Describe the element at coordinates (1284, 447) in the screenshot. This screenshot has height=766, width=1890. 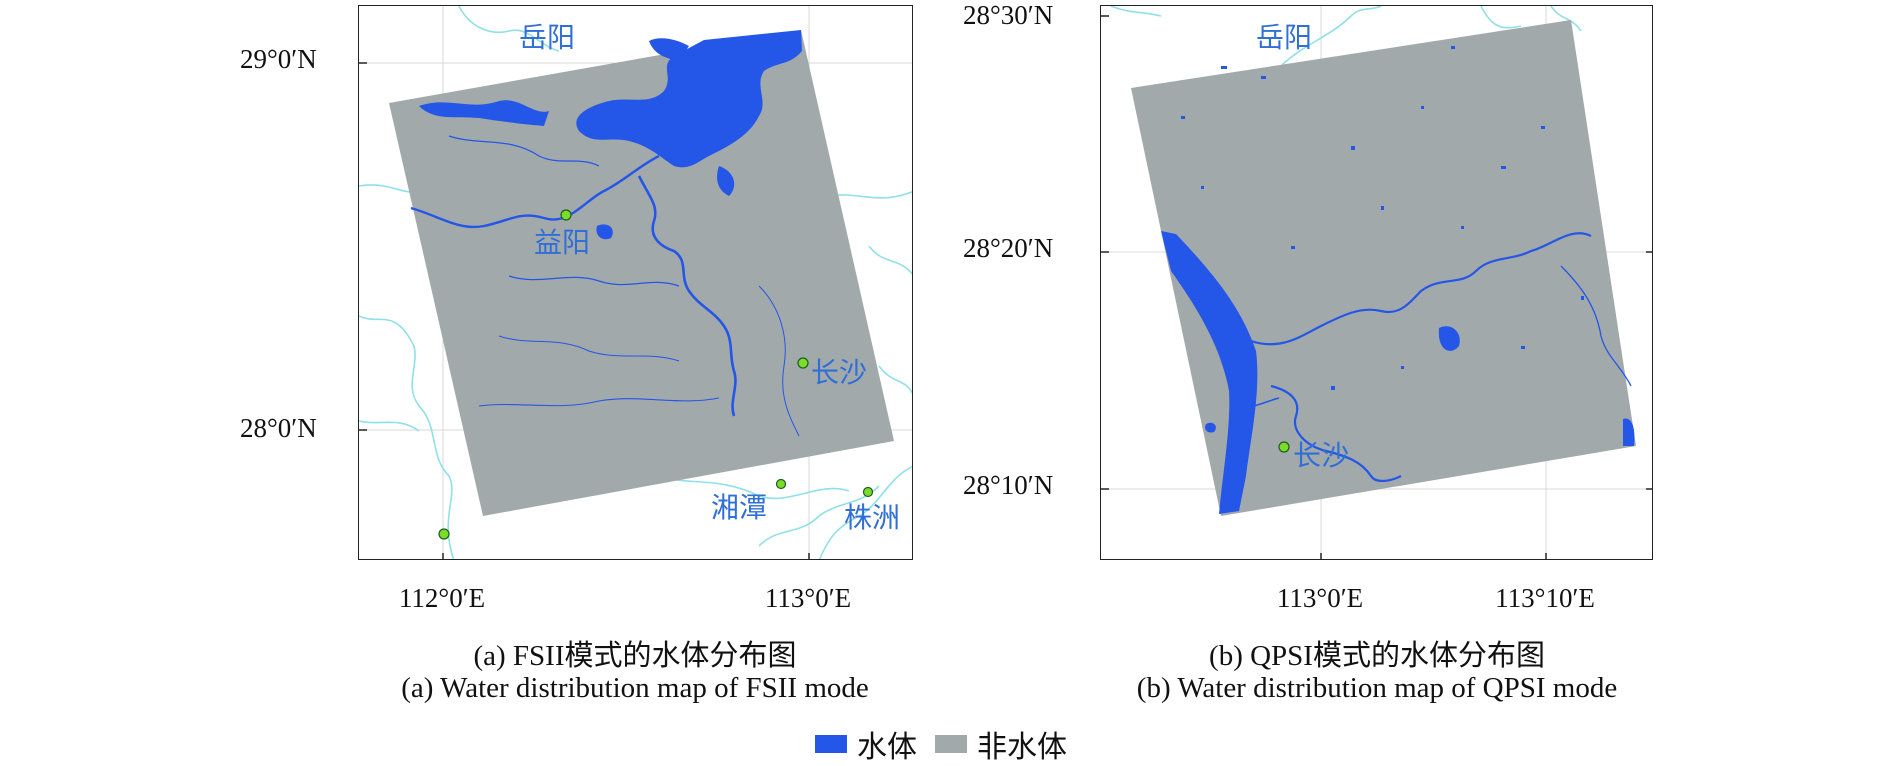
I see `map-b-marker-changsha` at that location.